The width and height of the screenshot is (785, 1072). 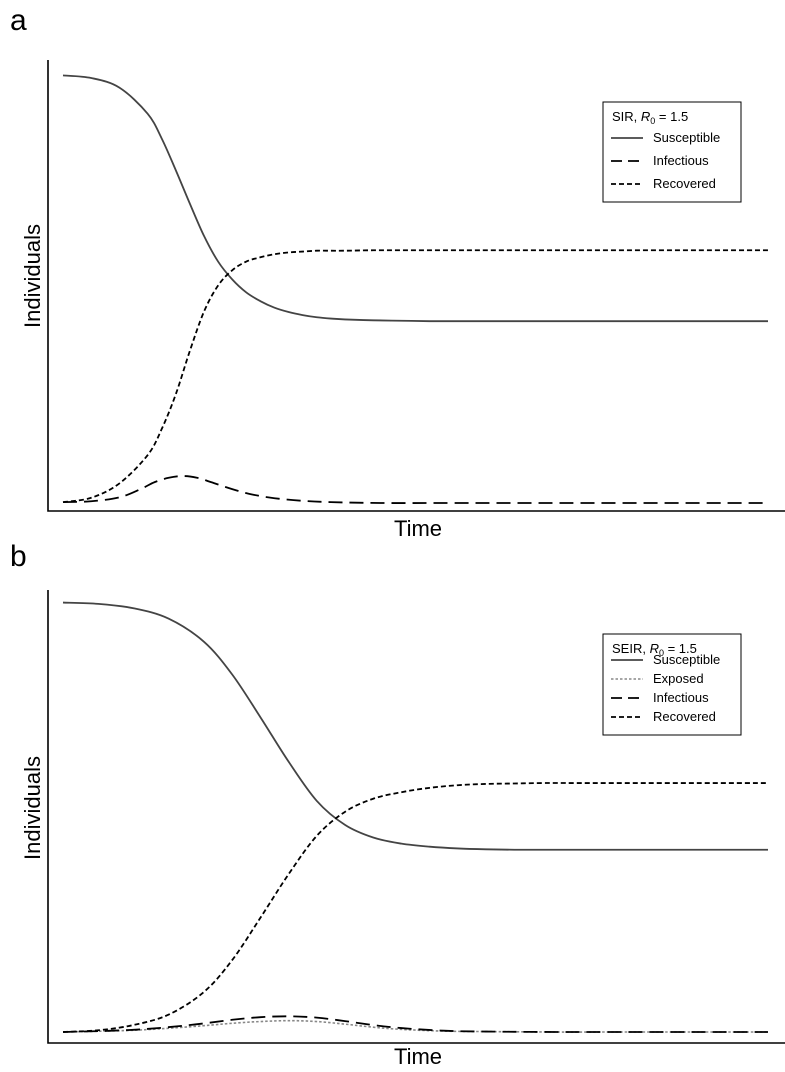 I want to click on panel-b-y-axis-title: Individuals, so click(x=32, y=808).